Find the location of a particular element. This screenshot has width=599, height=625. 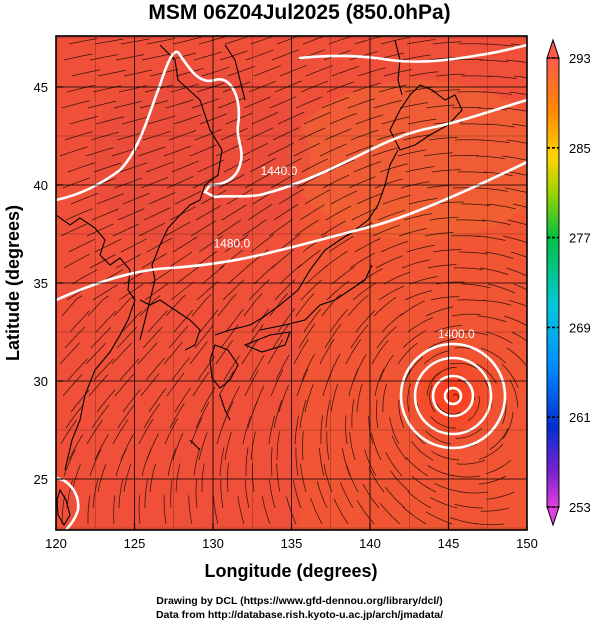

temperature-shading-north is located at coordinates (200, 160).